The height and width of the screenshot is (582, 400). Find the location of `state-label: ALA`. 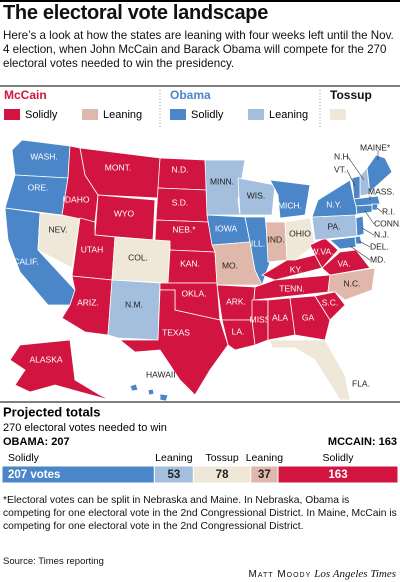

state-label: ALA is located at coordinates (280, 317).